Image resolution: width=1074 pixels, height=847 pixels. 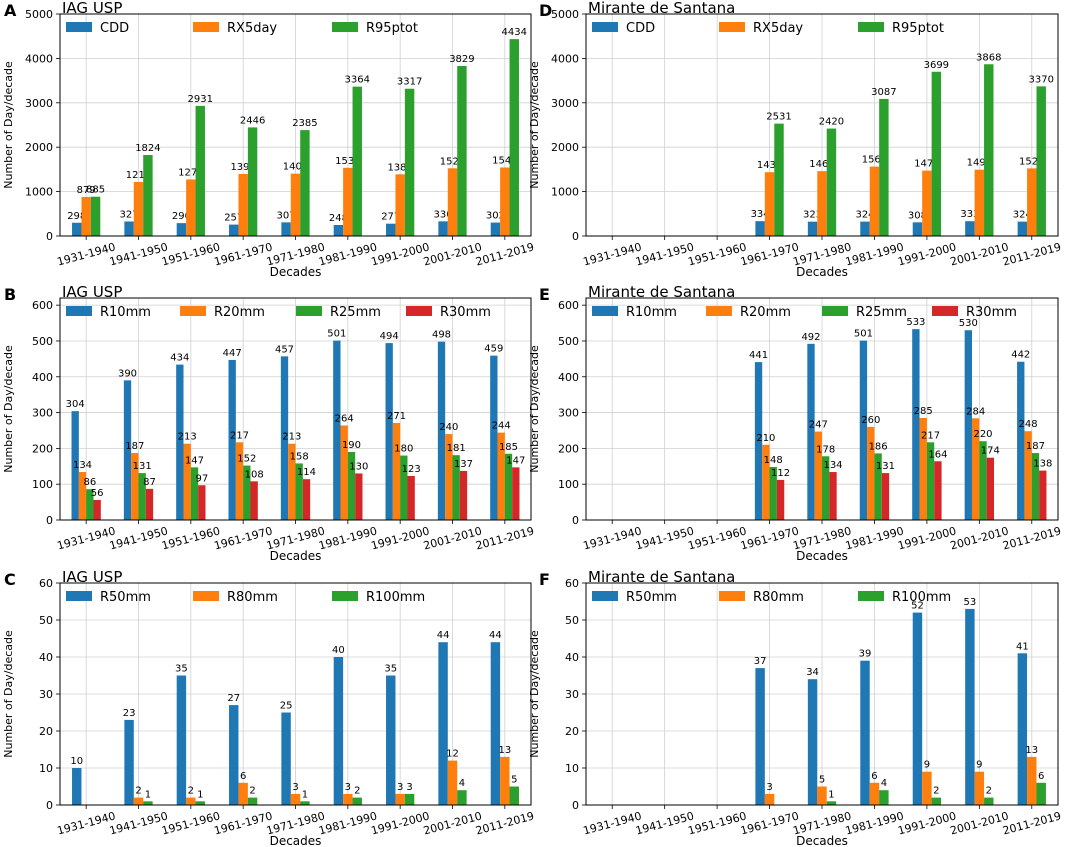 I want to click on data-label: 330, so click(x=443, y=214).